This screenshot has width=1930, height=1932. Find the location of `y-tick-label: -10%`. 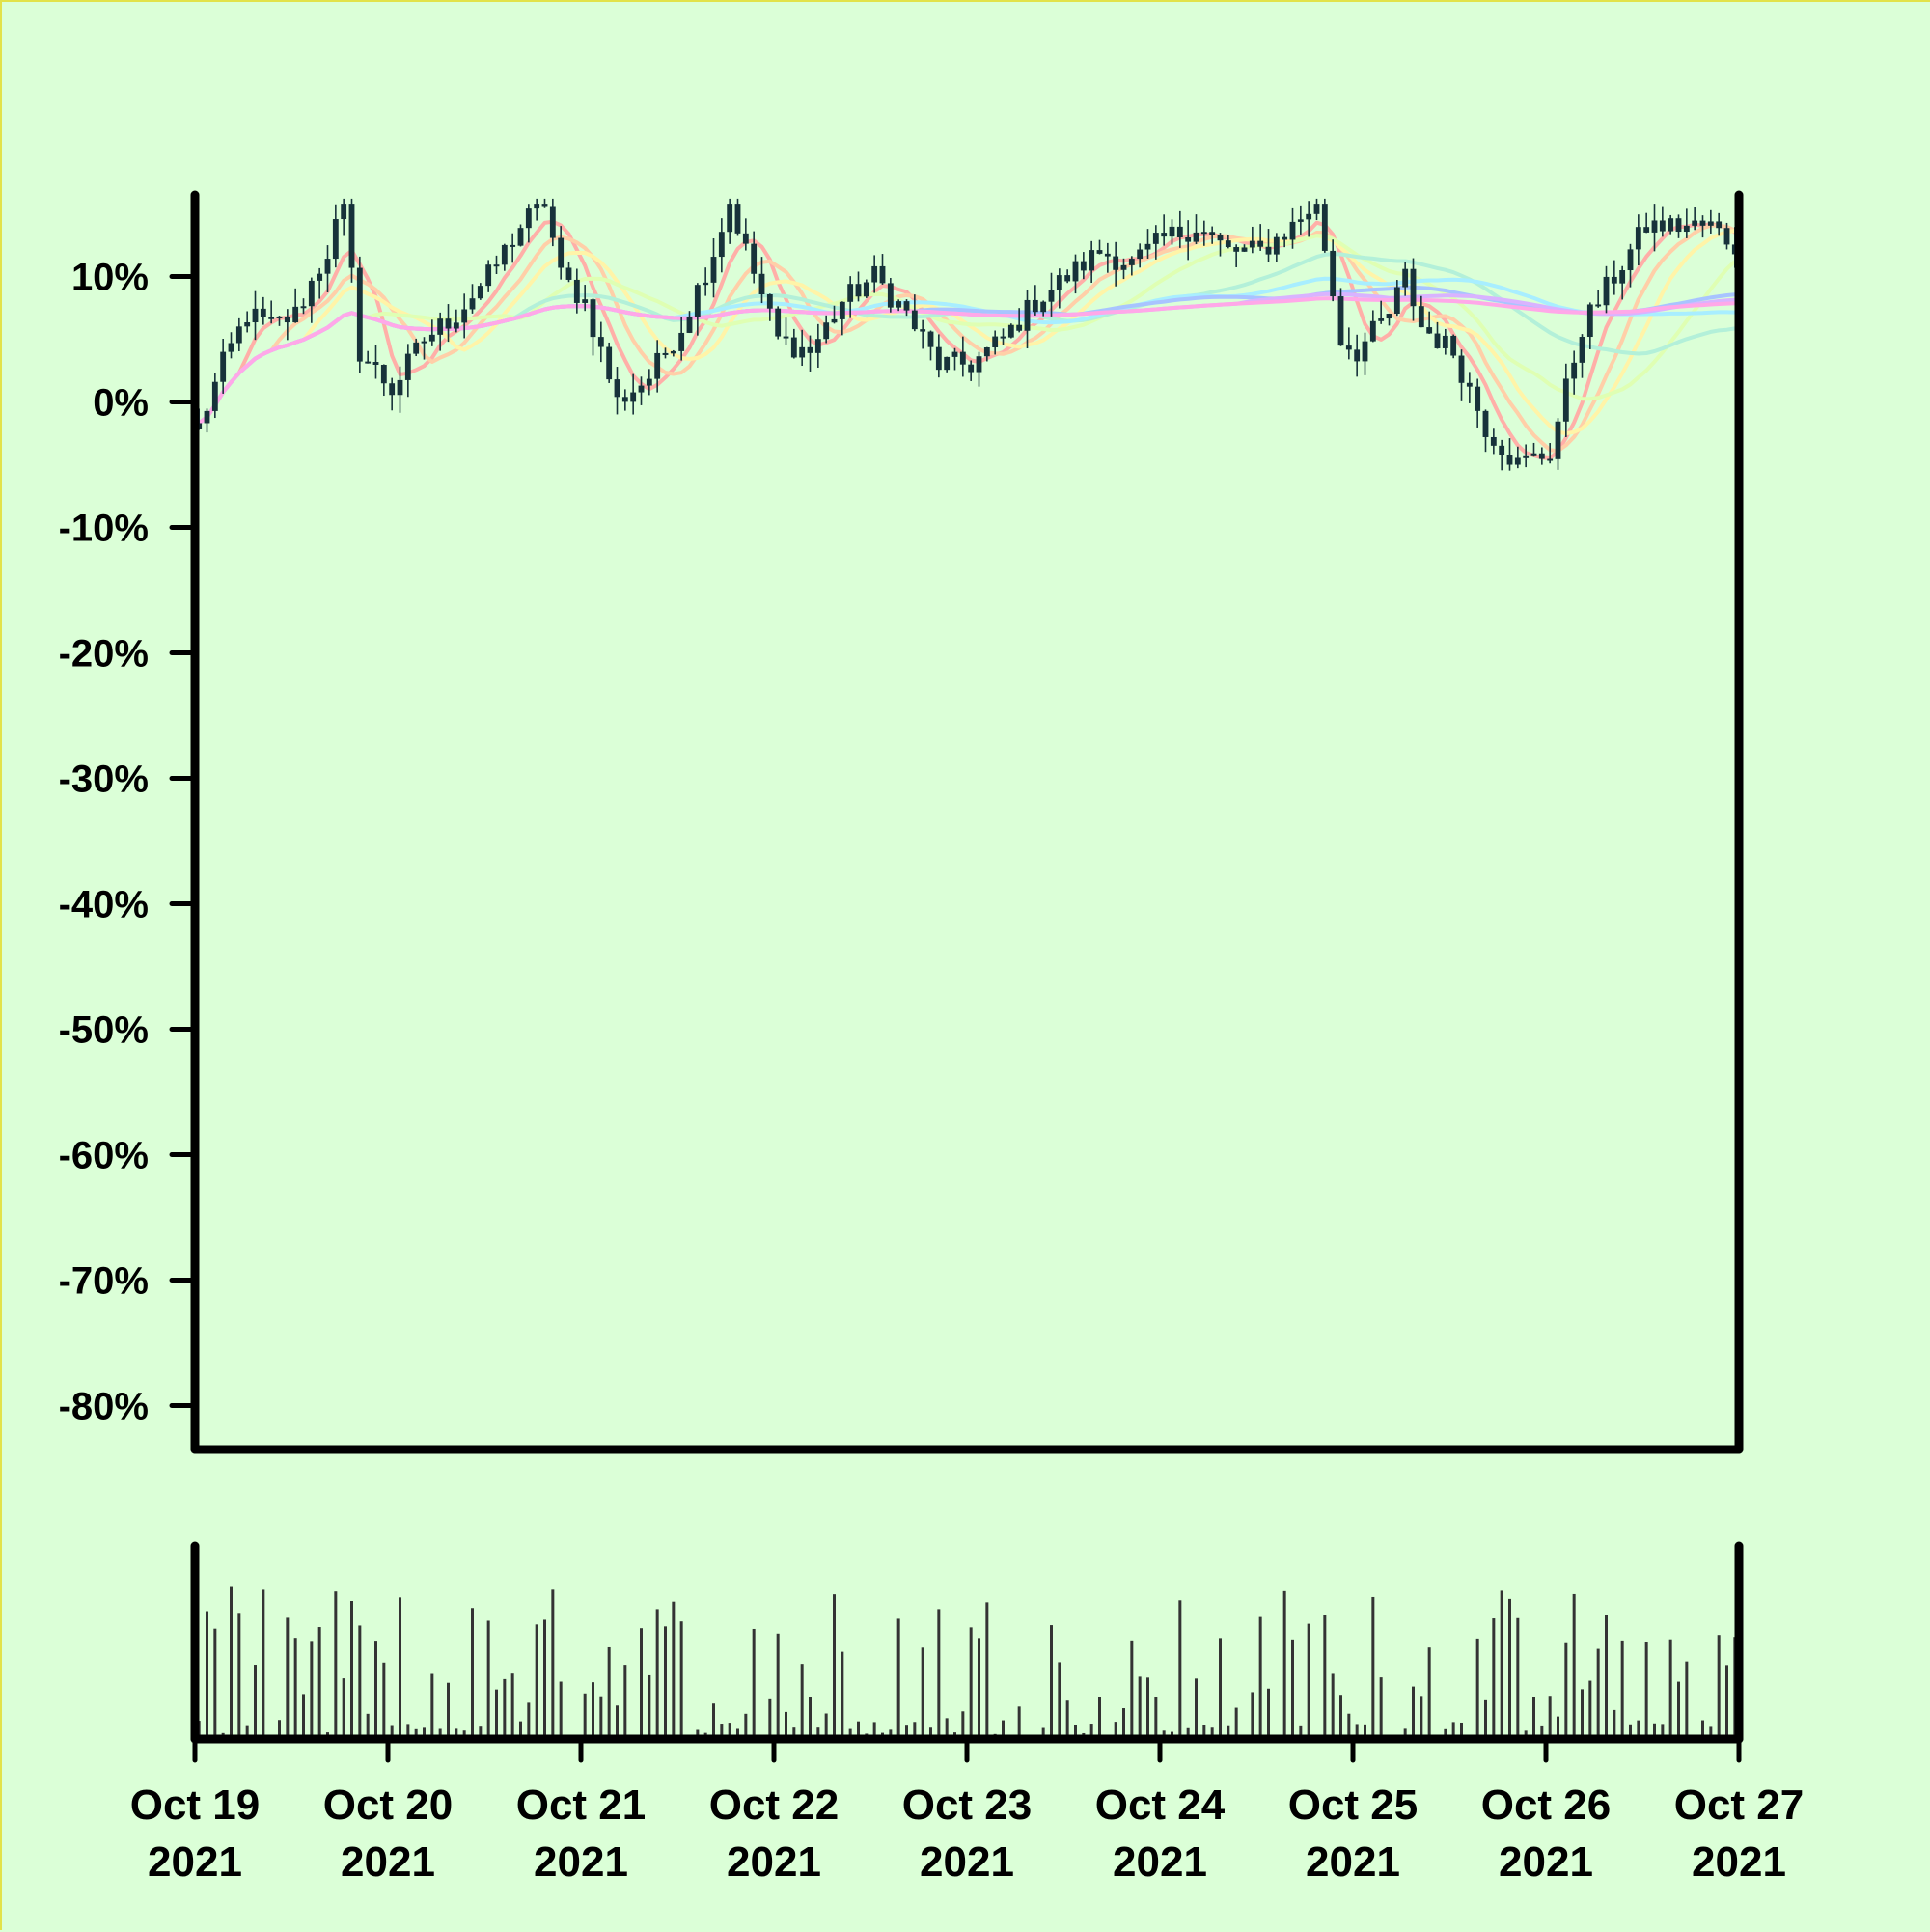

y-tick-label: -10% is located at coordinates (104, 529).